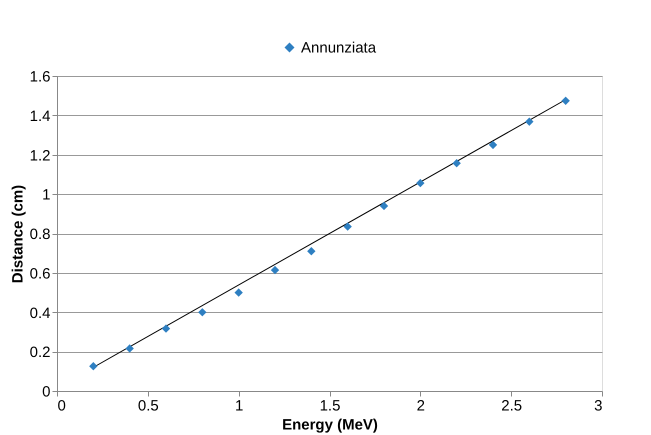 The height and width of the screenshot is (435, 651). What do you see at coordinates (46, 195) in the screenshot?
I see `y-tick-label: 1` at bounding box center [46, 195].